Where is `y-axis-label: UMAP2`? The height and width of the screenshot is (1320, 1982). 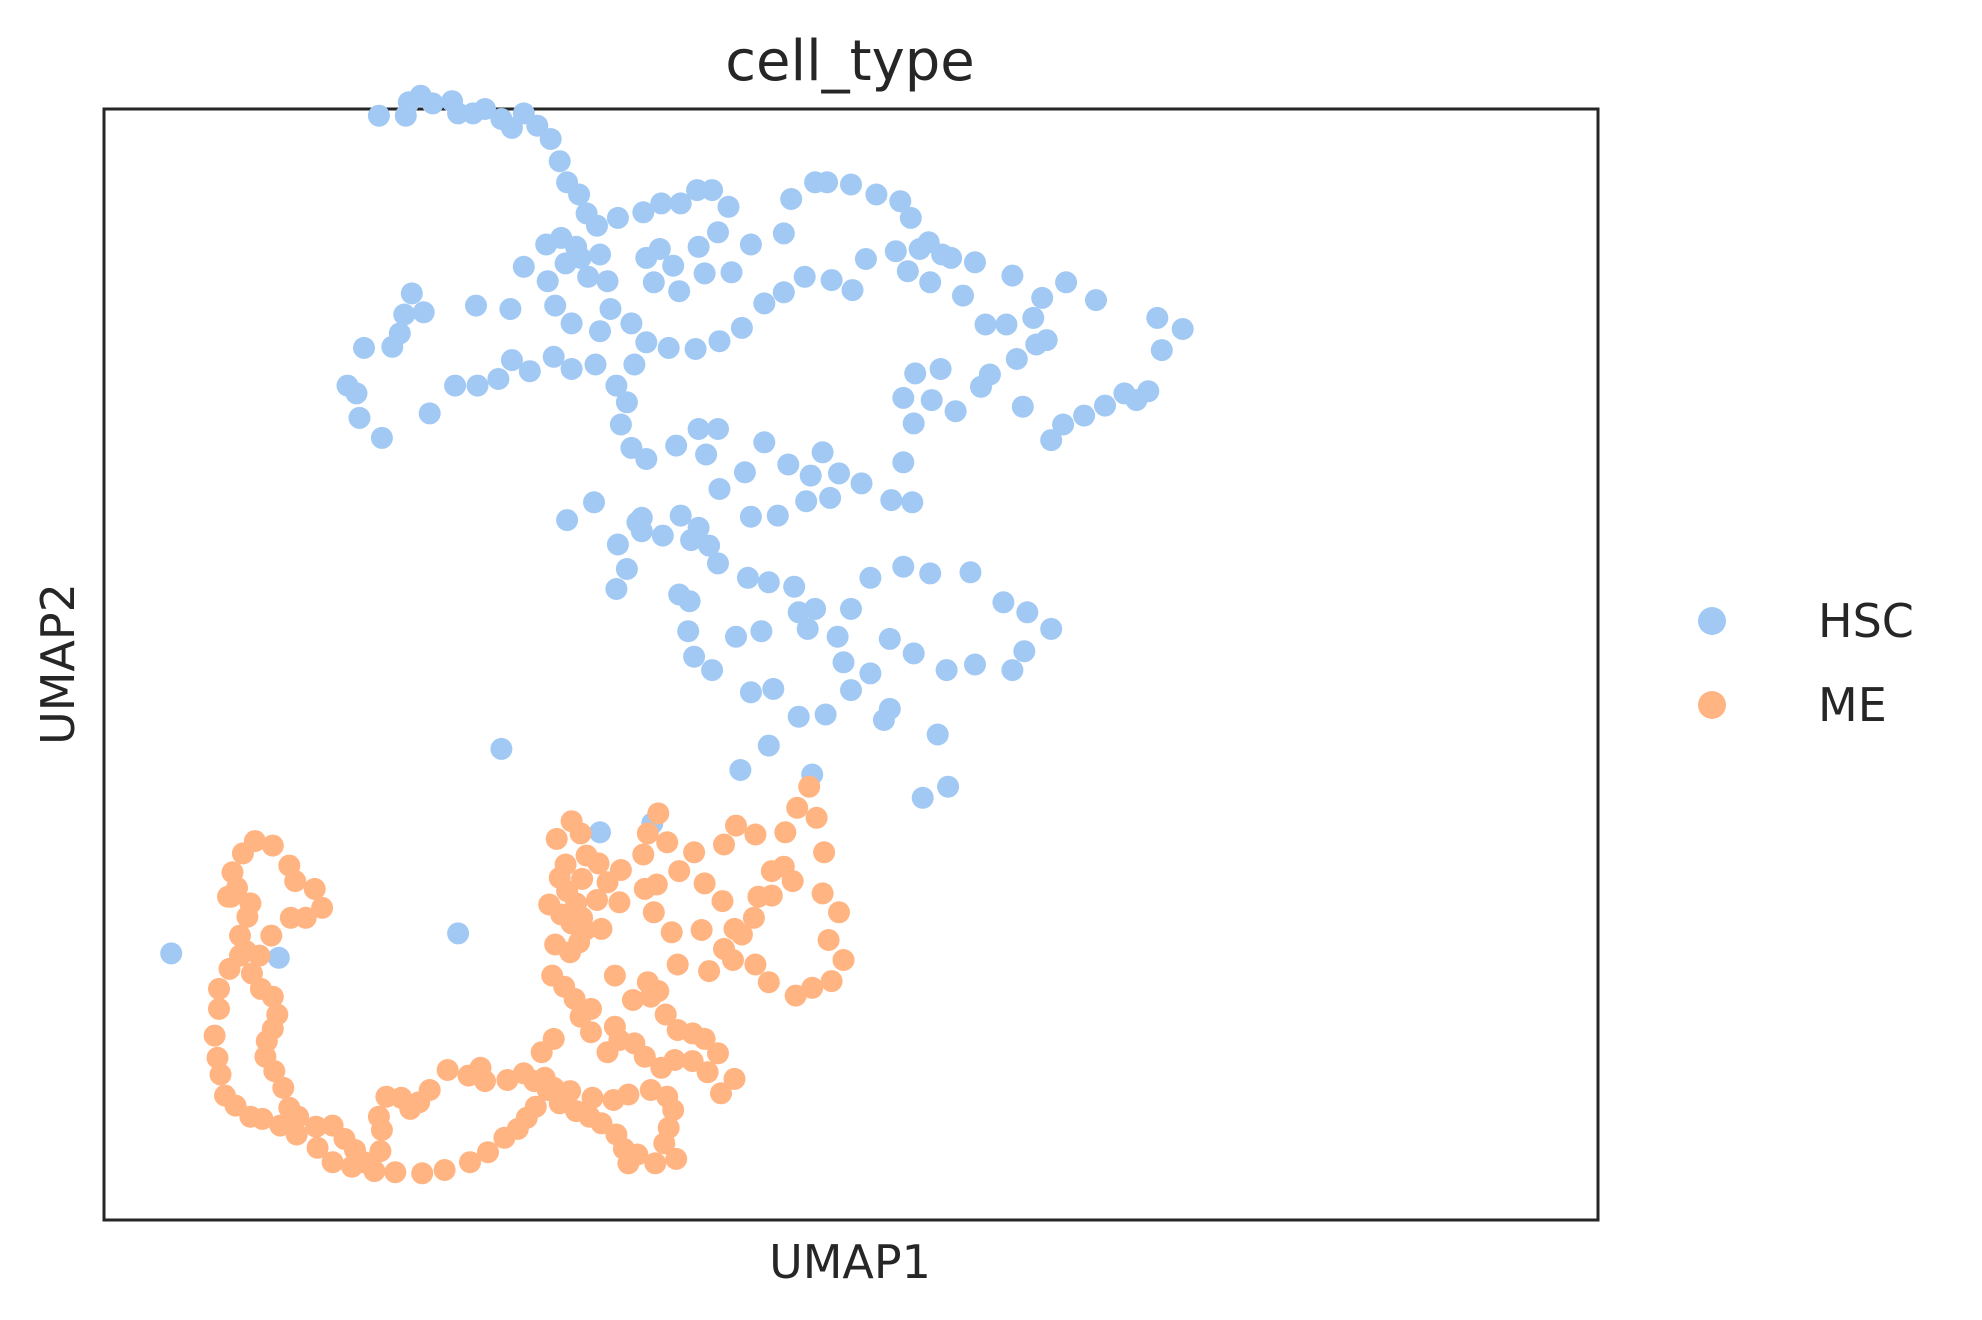 y-axis-label: UMAP2 is located at coordinates (58, 664).